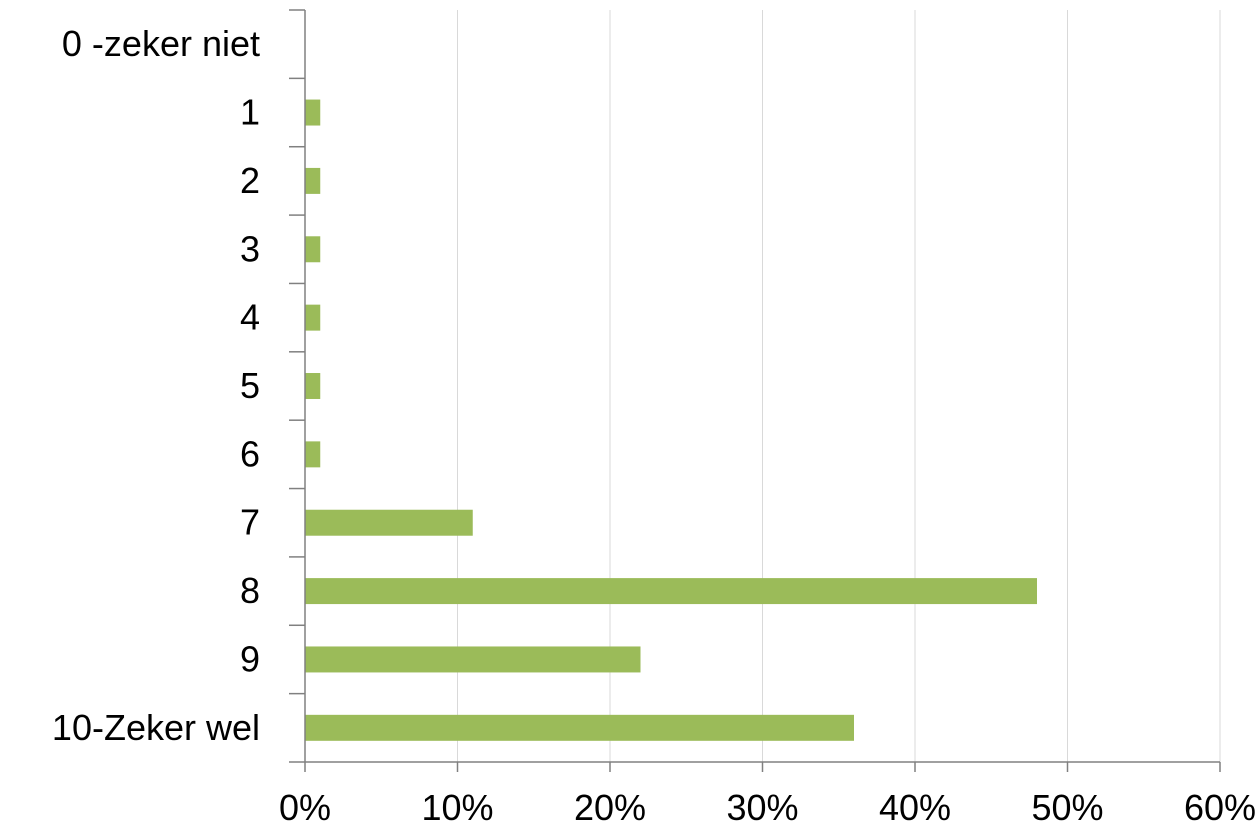 Image resolution: width=1258 pixels, height=836 pixels. What do you see at coordinates (250, 590) in the screenshot?
I see `category-label-8: 8` at bounding box center [250, 590].